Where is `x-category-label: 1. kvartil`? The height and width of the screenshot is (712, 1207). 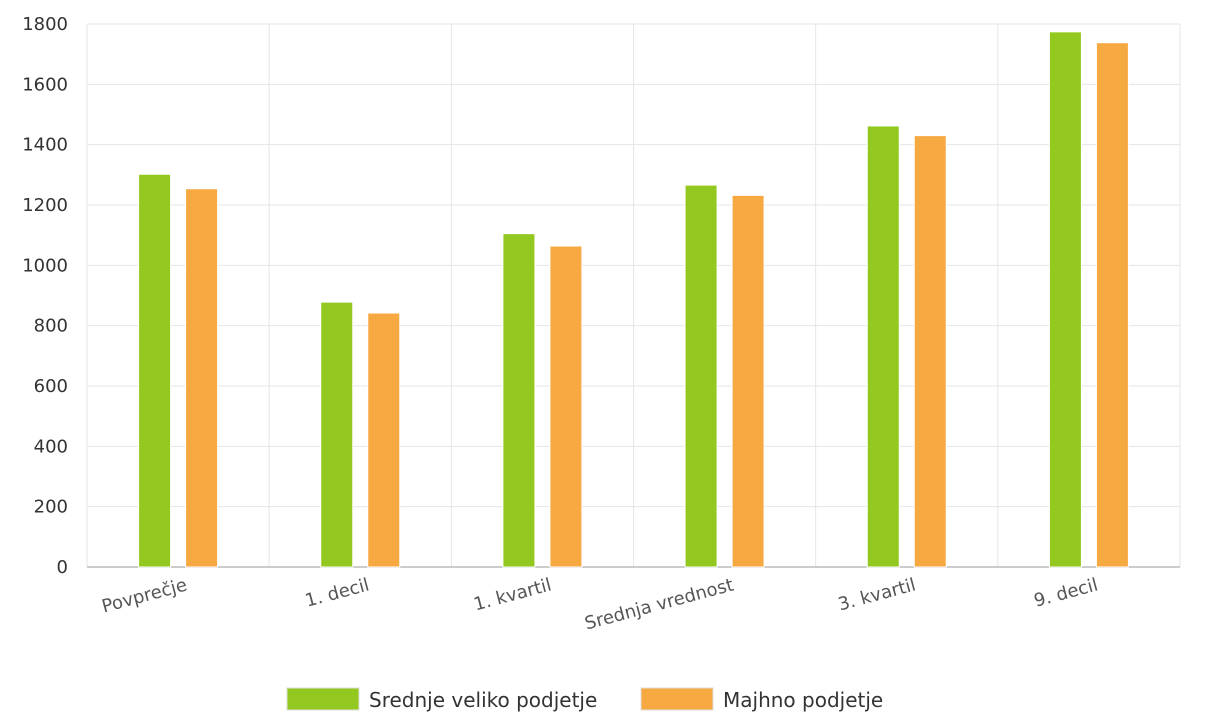
x-category-label: 1. kvartil is located at coordinates (513, 595).